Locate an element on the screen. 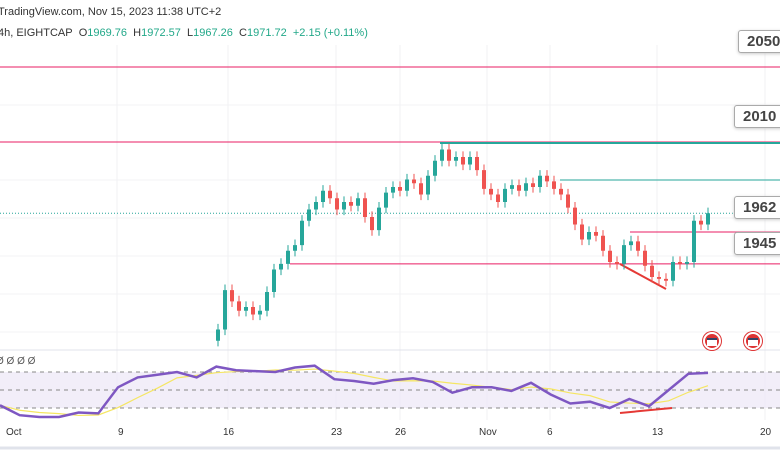 Image resolution: width=780 pixels, height=470 pixels. x-tick: Nov is located at coordinates (488, 432).